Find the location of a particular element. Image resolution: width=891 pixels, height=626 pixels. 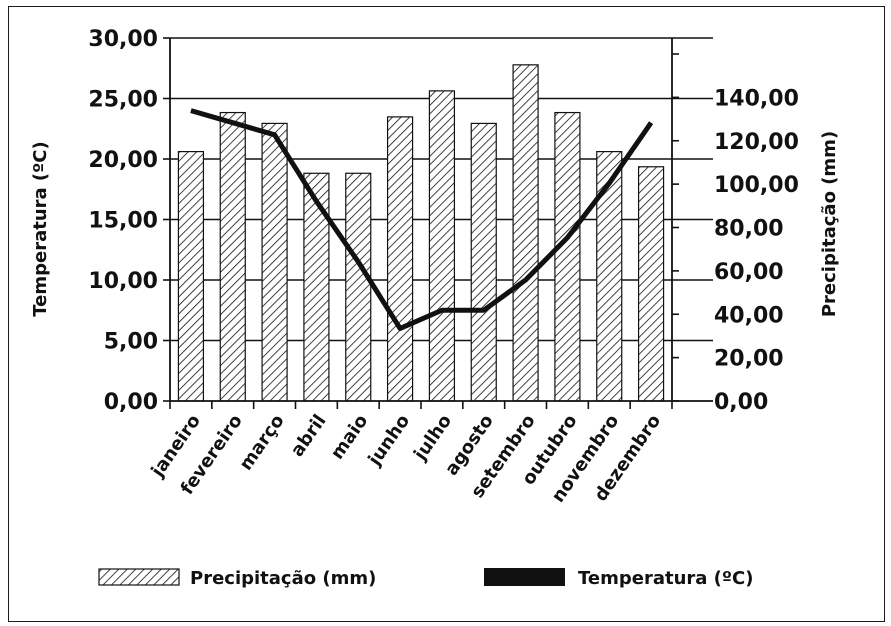

right-tick-label: 80,00 is located at coordinates (749, 229).